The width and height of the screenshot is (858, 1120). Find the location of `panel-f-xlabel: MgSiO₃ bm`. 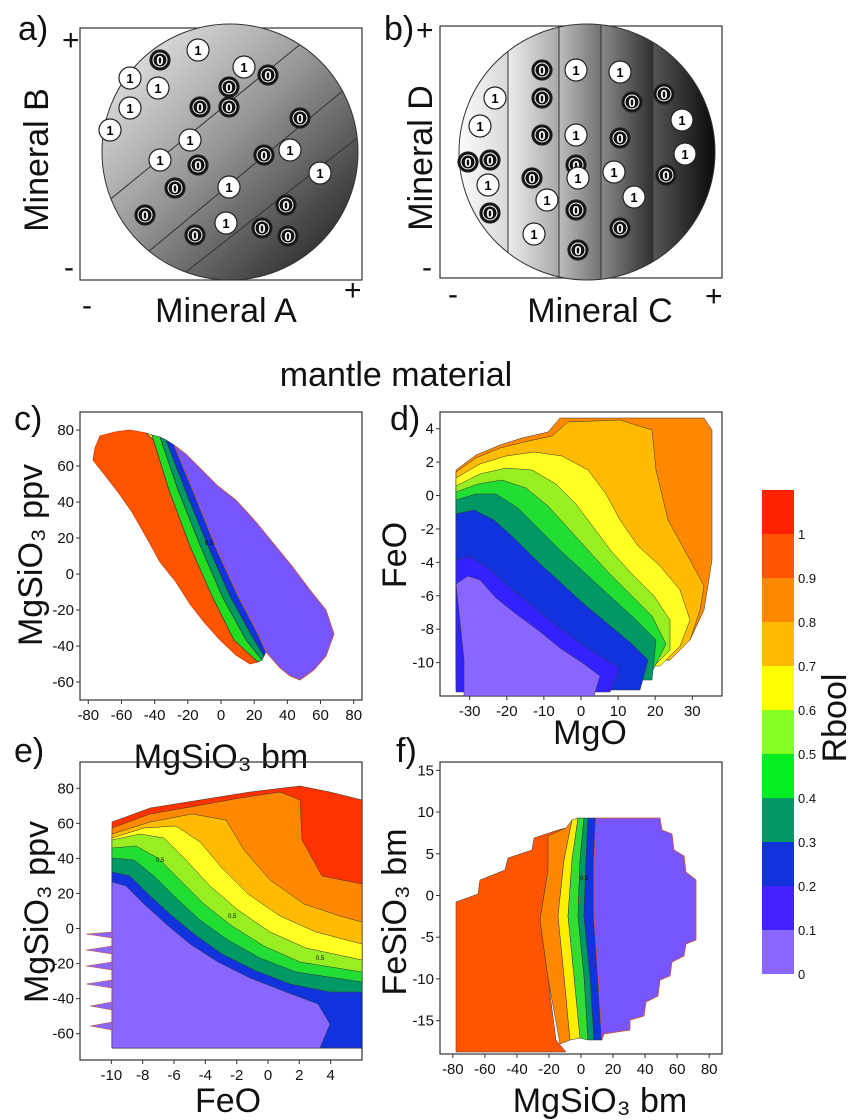

panel-f-xlabel: MgSiO₃ bm is located at coordinates (600, 1101).